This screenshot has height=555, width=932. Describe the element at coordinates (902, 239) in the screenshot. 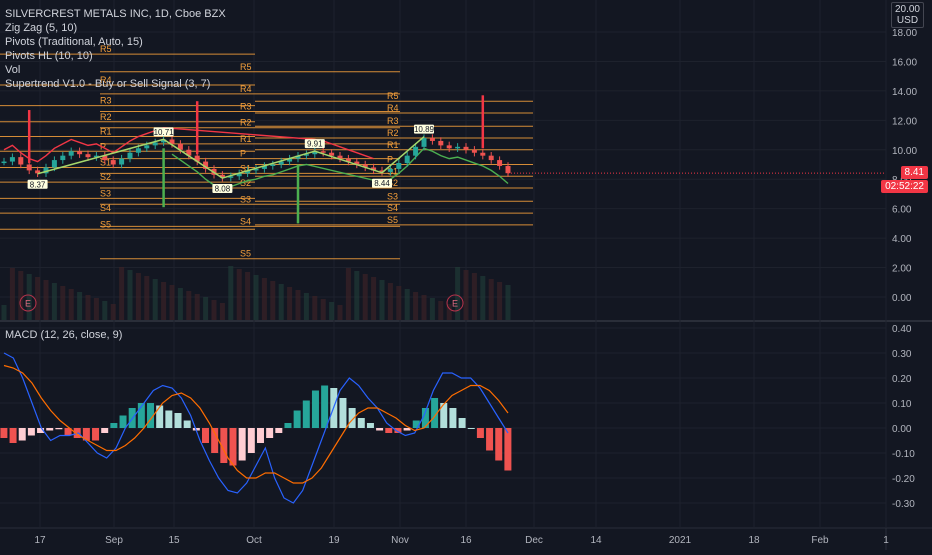

I see `price-tick-label: 4.00` at that location.